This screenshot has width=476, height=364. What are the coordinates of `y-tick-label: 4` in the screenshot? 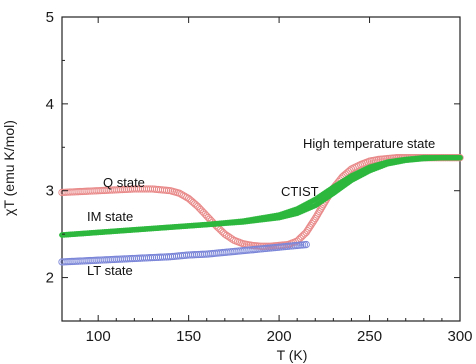 It's located at (50, 104).